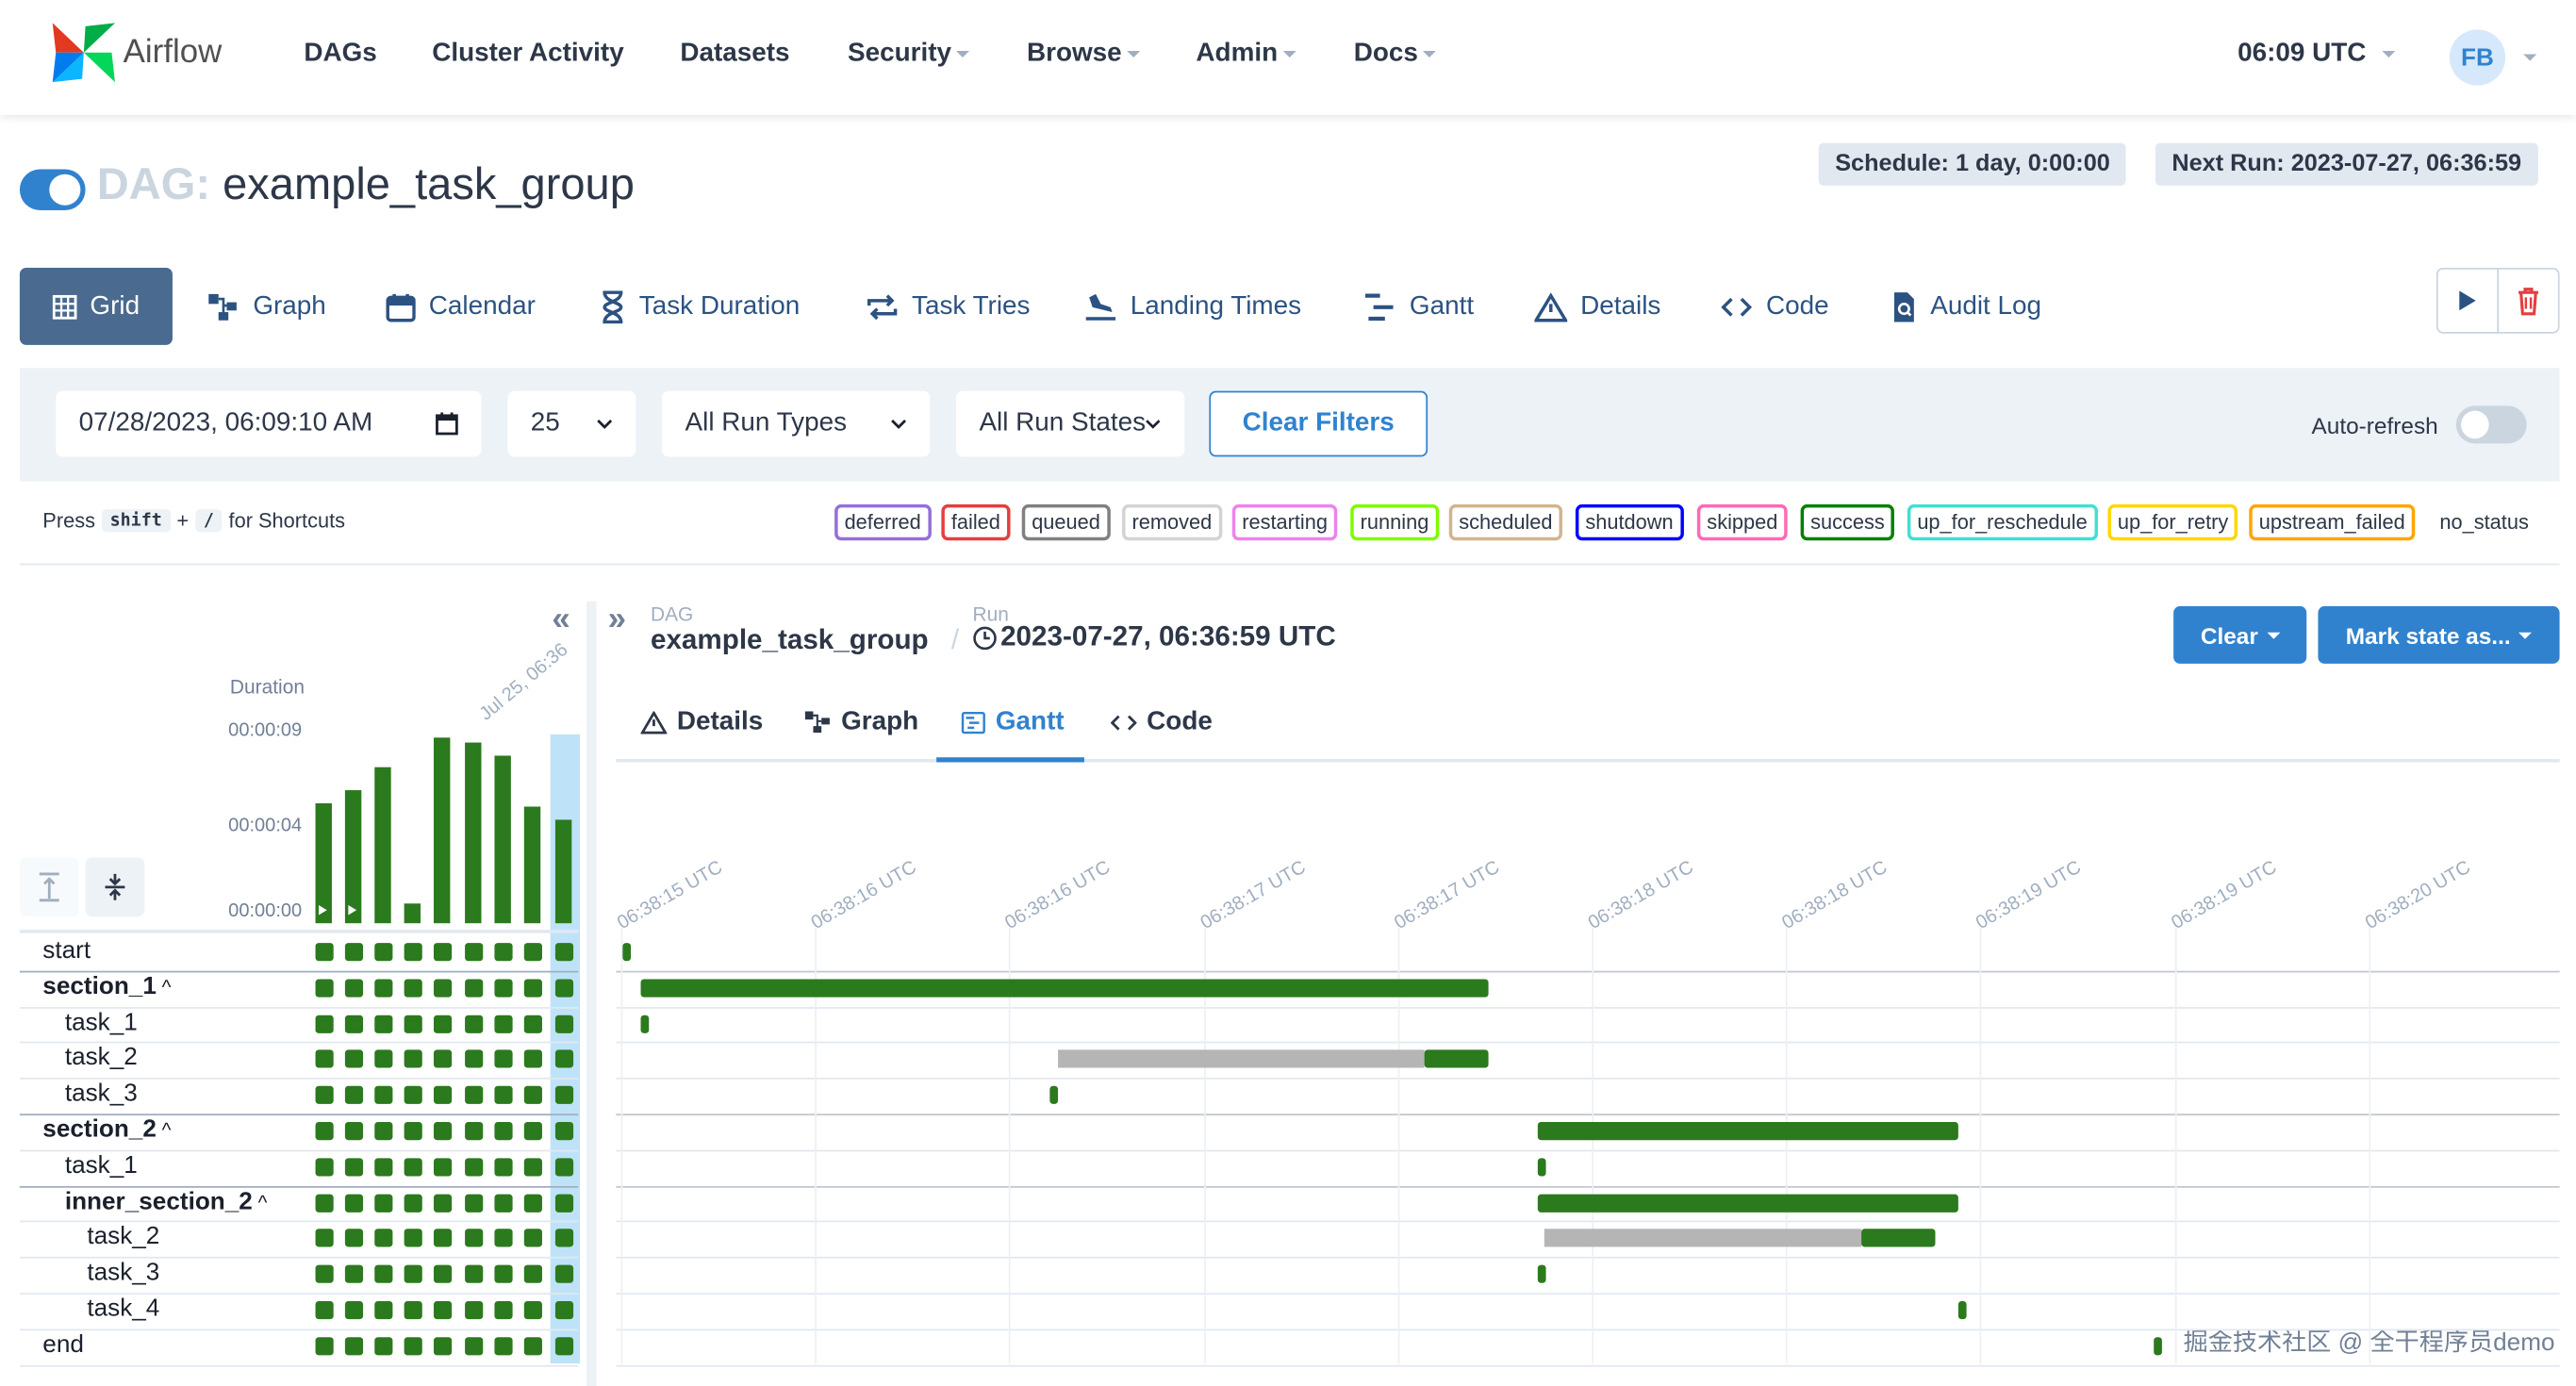 Image resolution: width=2576 pixels, height=1386 pixels. I want to click on legend-up-for-reschedule: up_for_reschedule, so click(2002, 522).